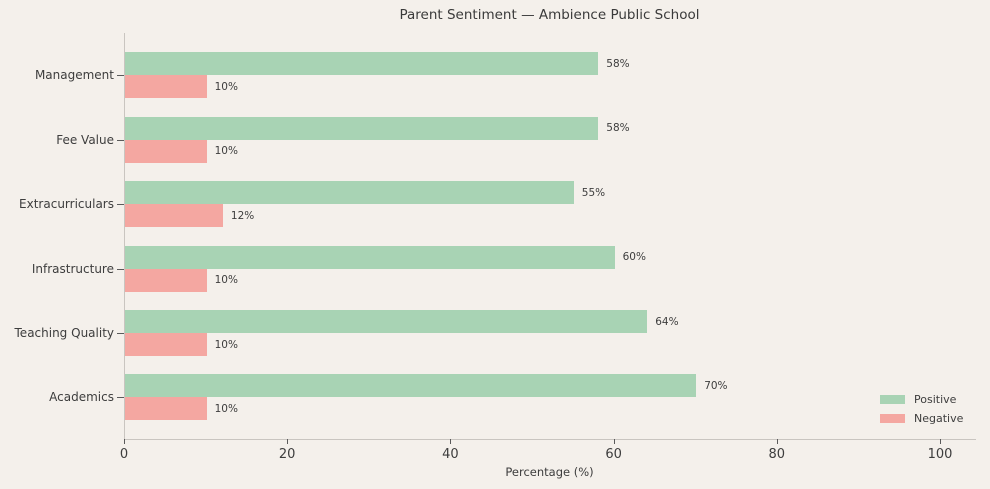 This screenshot has width=990, height=489. I want to click on legend-label: Negative, so click(939, 418).